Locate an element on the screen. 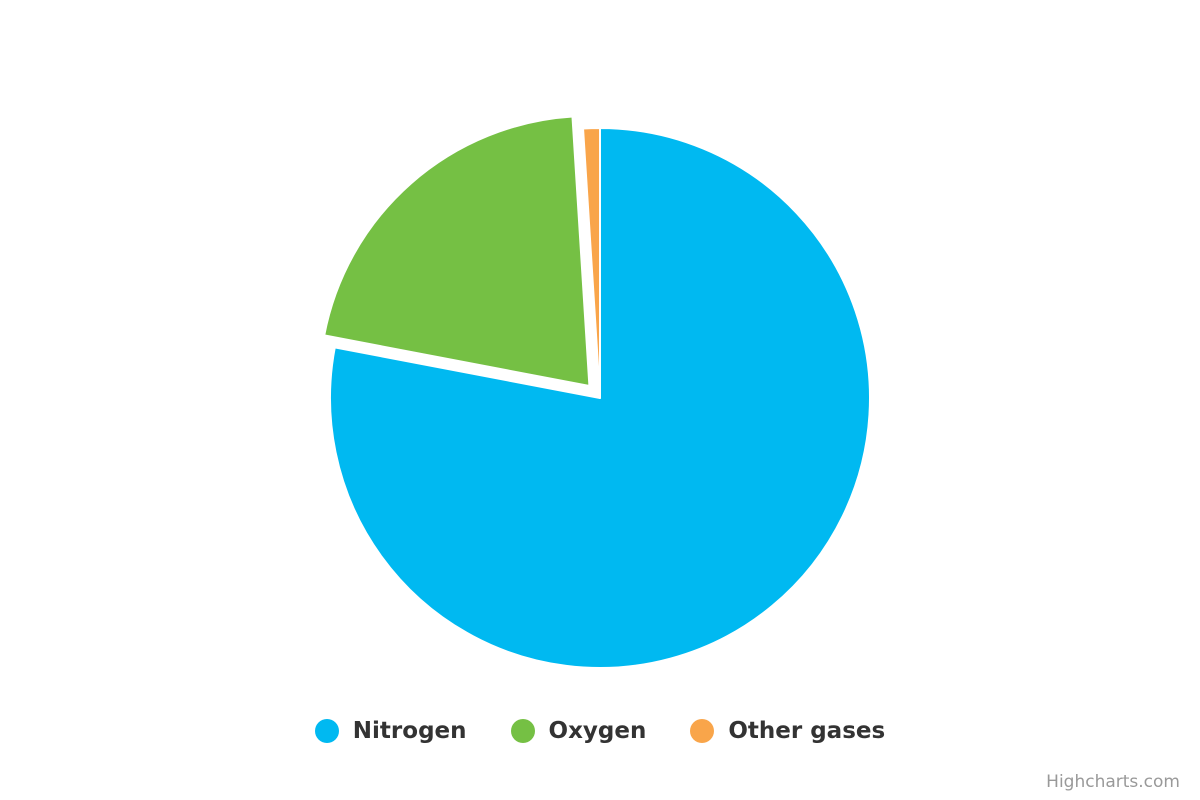 Image resolution: width=1200 pixels, height=800 pixels. legend-label-other-gases: Other gases is located at coordinates (807, 731).